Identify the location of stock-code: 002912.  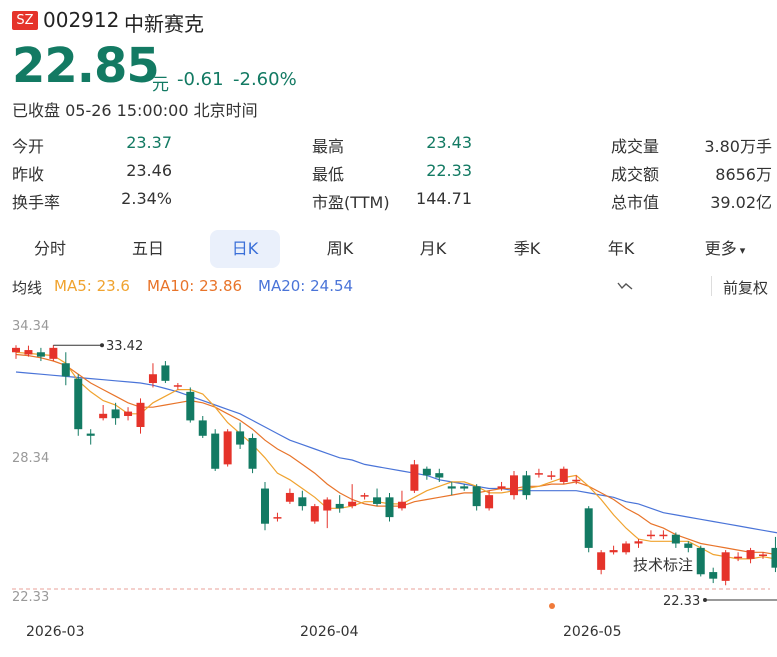
(81, 20).